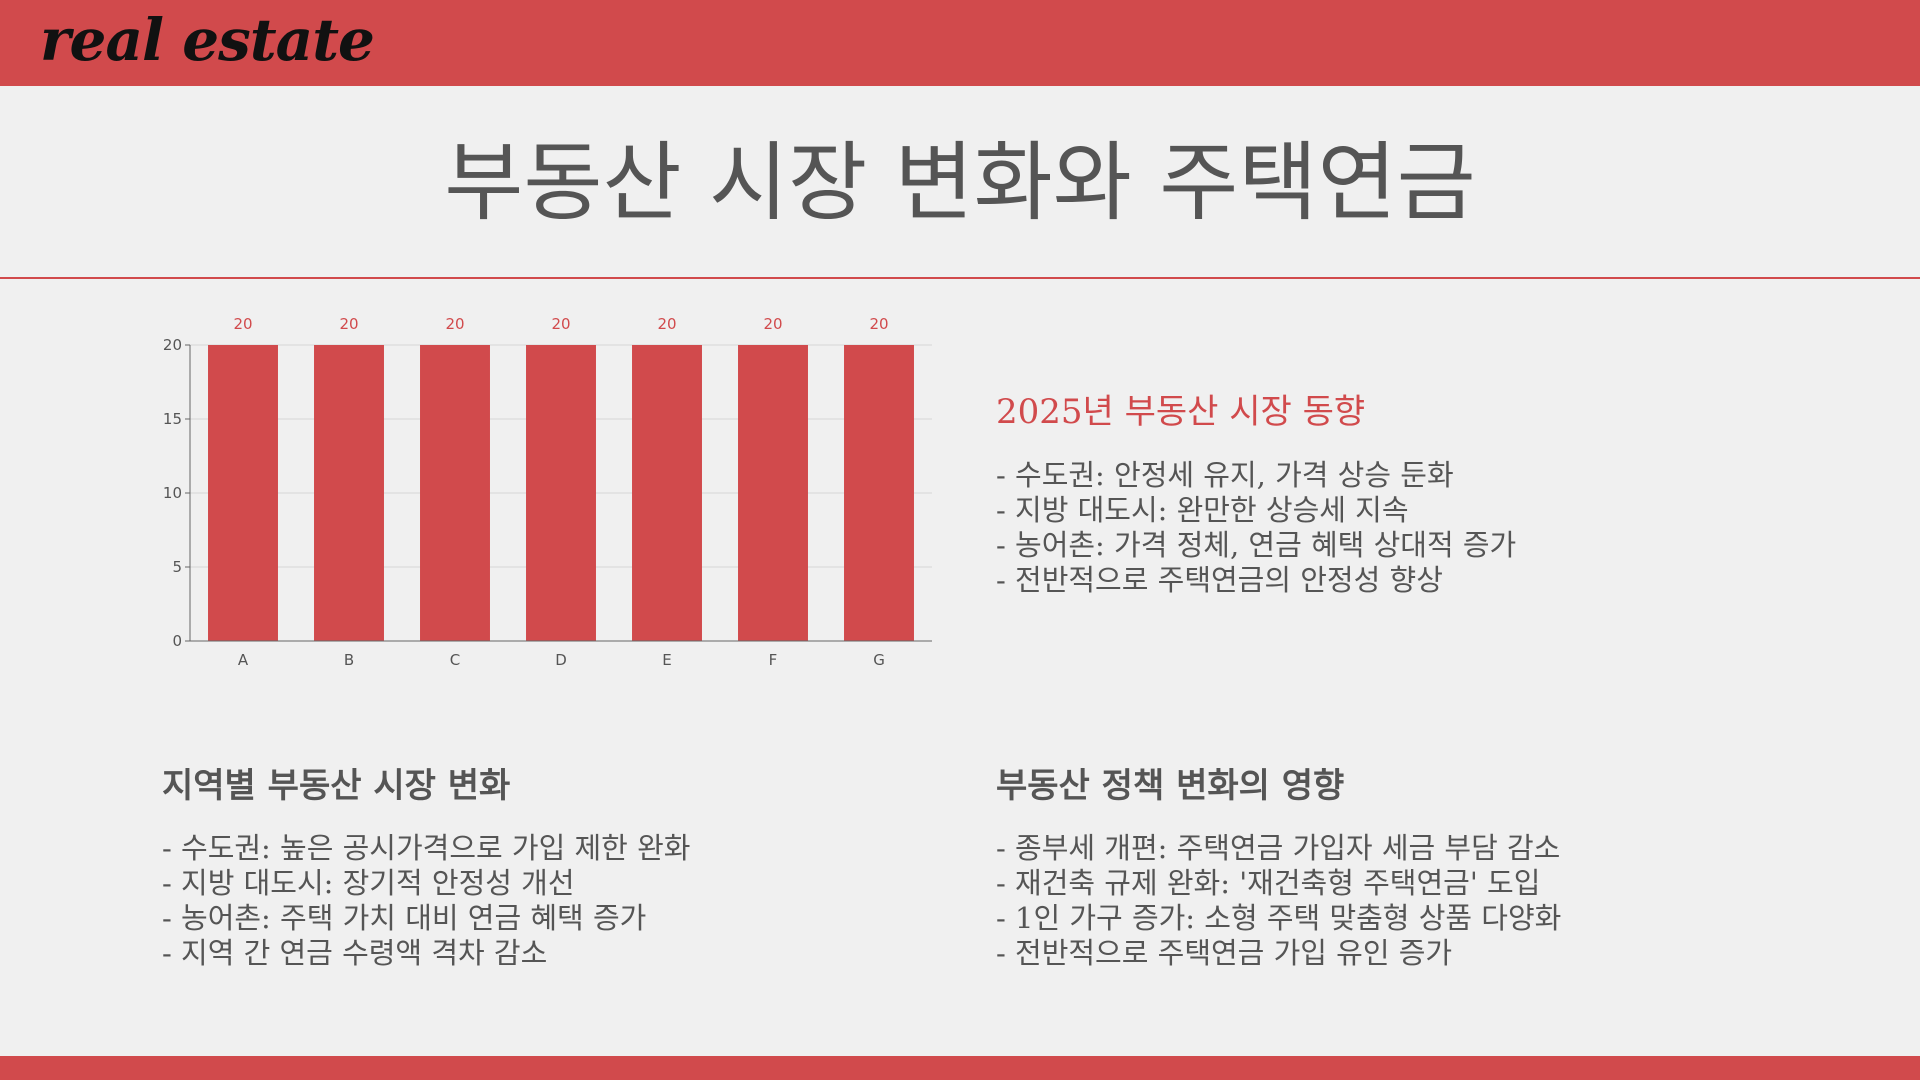  Describe the element at coordinates (960, 43) in the screenshot. I see `header-bar: real estate` at that location.